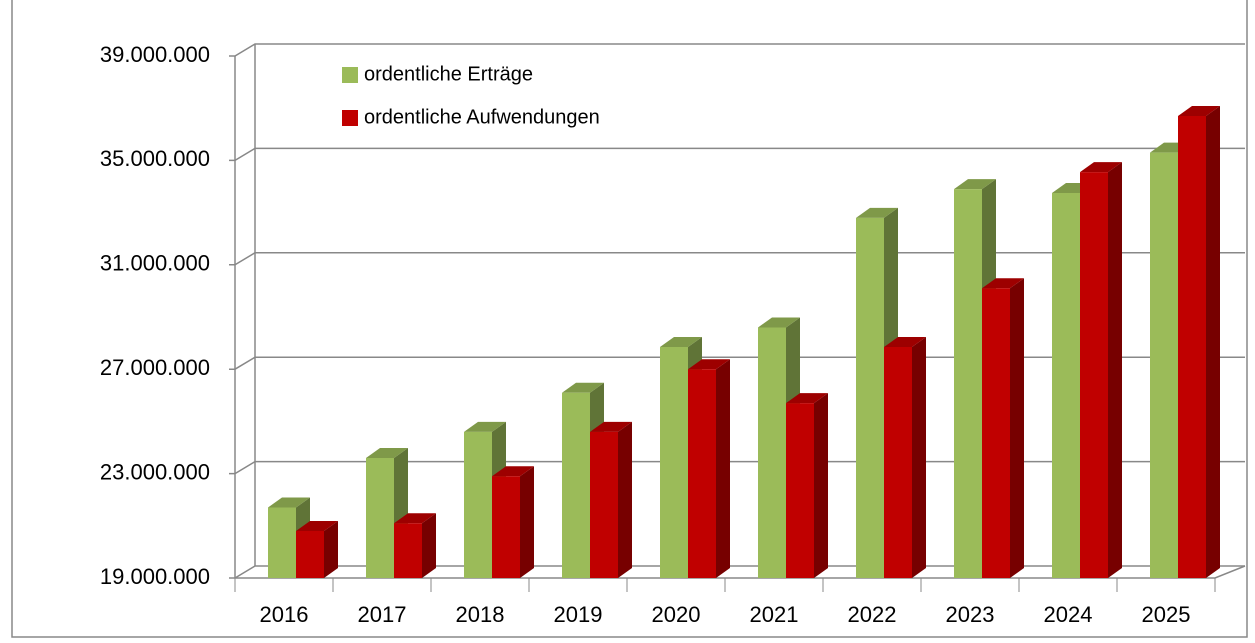 Image resolution: width=1255 pixels, height=643 pixels. Describe the element at coordinates (284, 614) in the screenshot. I see `x-tick-label: 2016` at that location.